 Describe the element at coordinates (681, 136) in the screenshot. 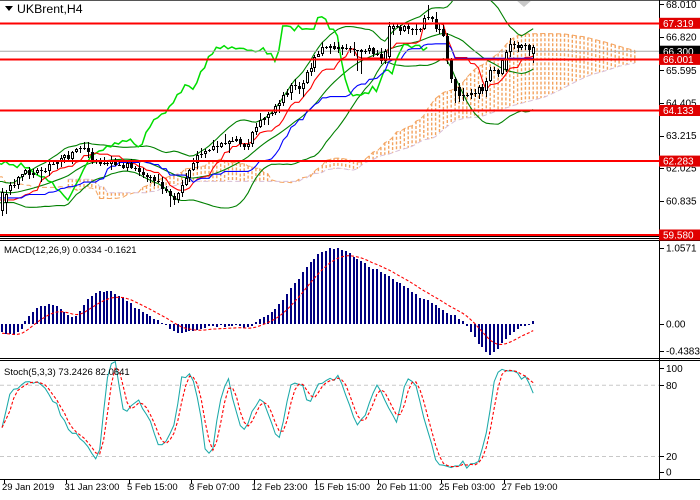

I see `svg-text: 63.215` at that location.